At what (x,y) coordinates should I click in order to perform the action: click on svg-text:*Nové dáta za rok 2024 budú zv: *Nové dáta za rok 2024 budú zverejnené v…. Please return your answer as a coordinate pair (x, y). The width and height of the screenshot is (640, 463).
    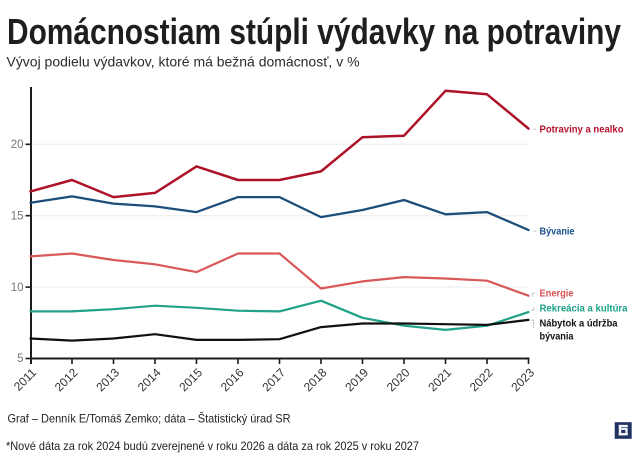
    Looking at the image, I should click on (212, 446).